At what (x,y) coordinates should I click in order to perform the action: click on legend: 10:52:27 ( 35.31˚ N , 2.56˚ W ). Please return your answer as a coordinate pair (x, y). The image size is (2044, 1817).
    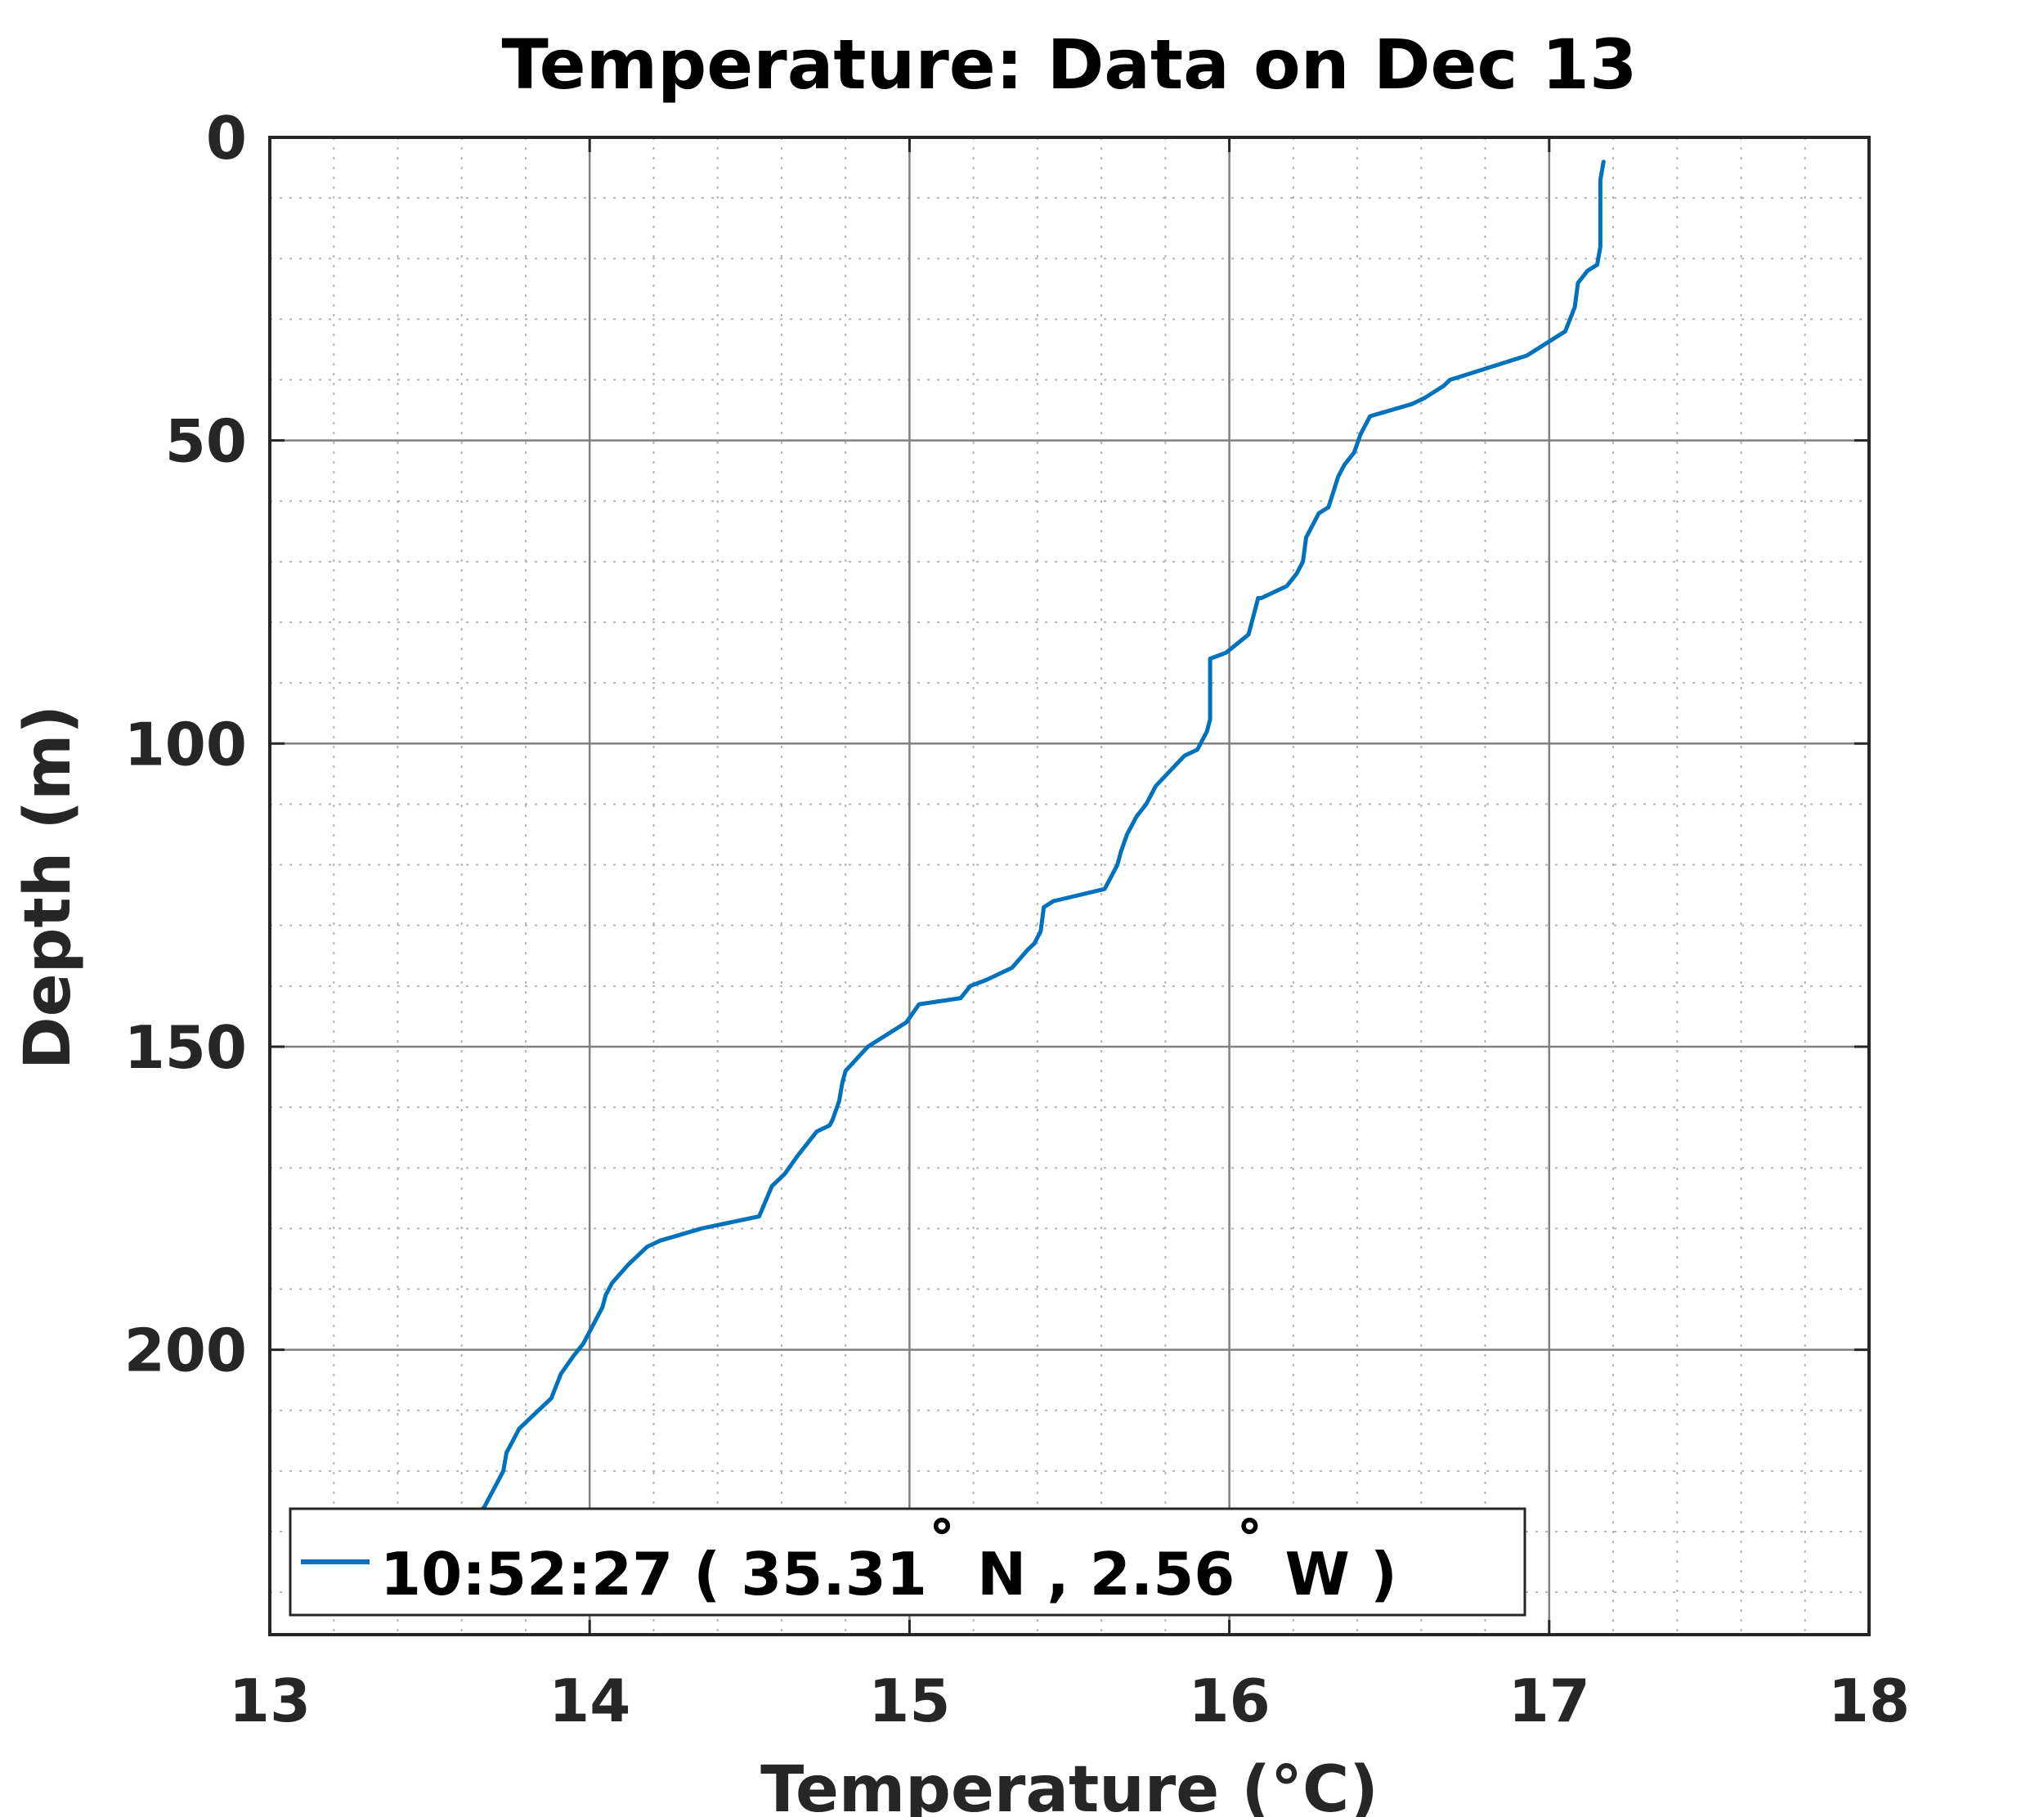
    Looking at the image, I should click on (908, 1562).